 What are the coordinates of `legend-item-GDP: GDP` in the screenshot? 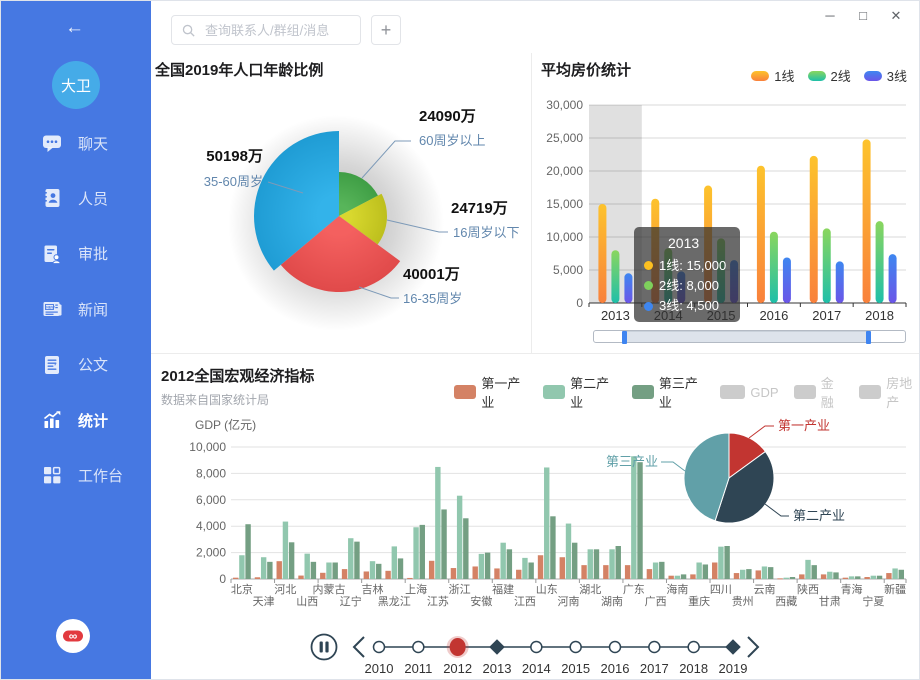 It's located at (749, 392).